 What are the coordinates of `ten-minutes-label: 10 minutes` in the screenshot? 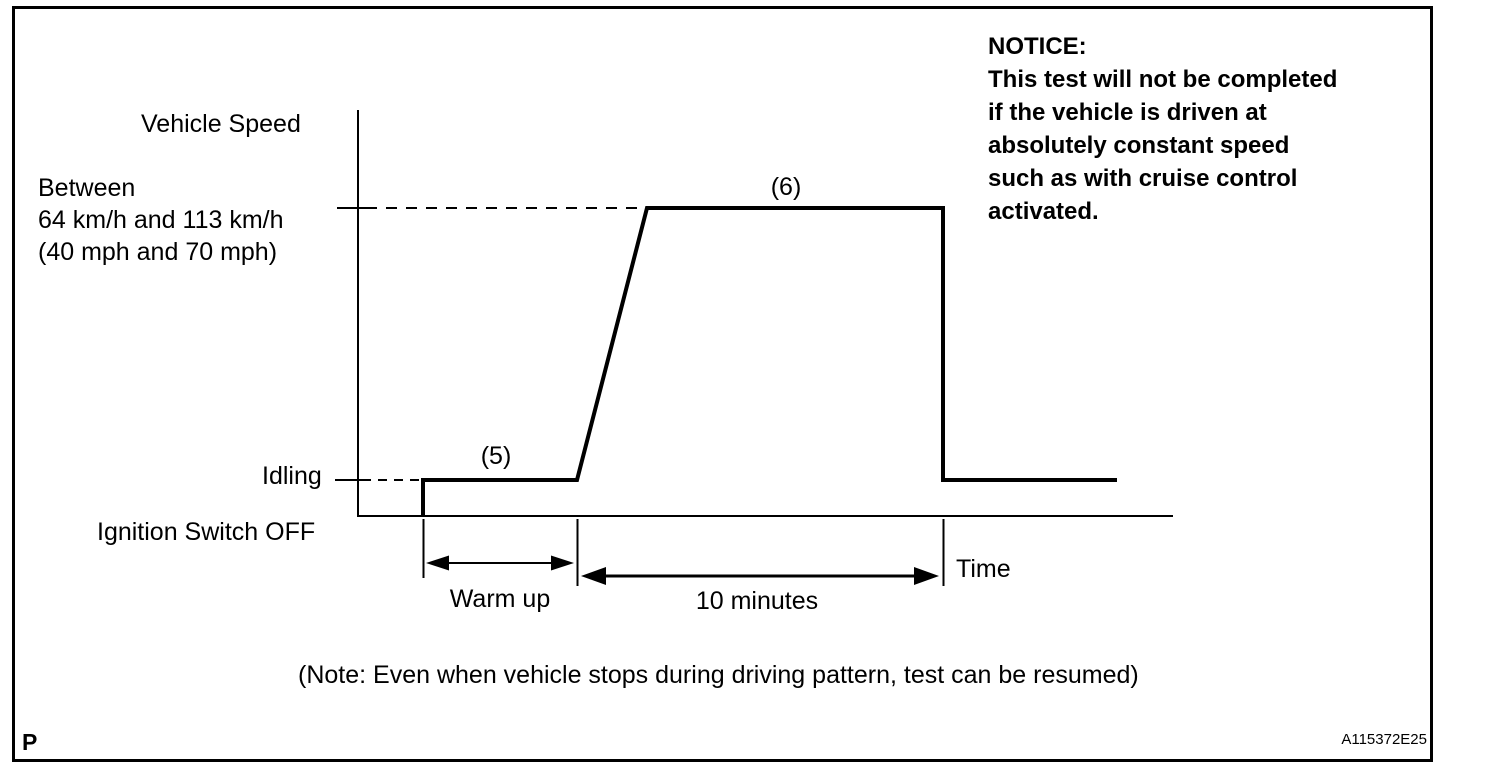 It's located at (757, 601).